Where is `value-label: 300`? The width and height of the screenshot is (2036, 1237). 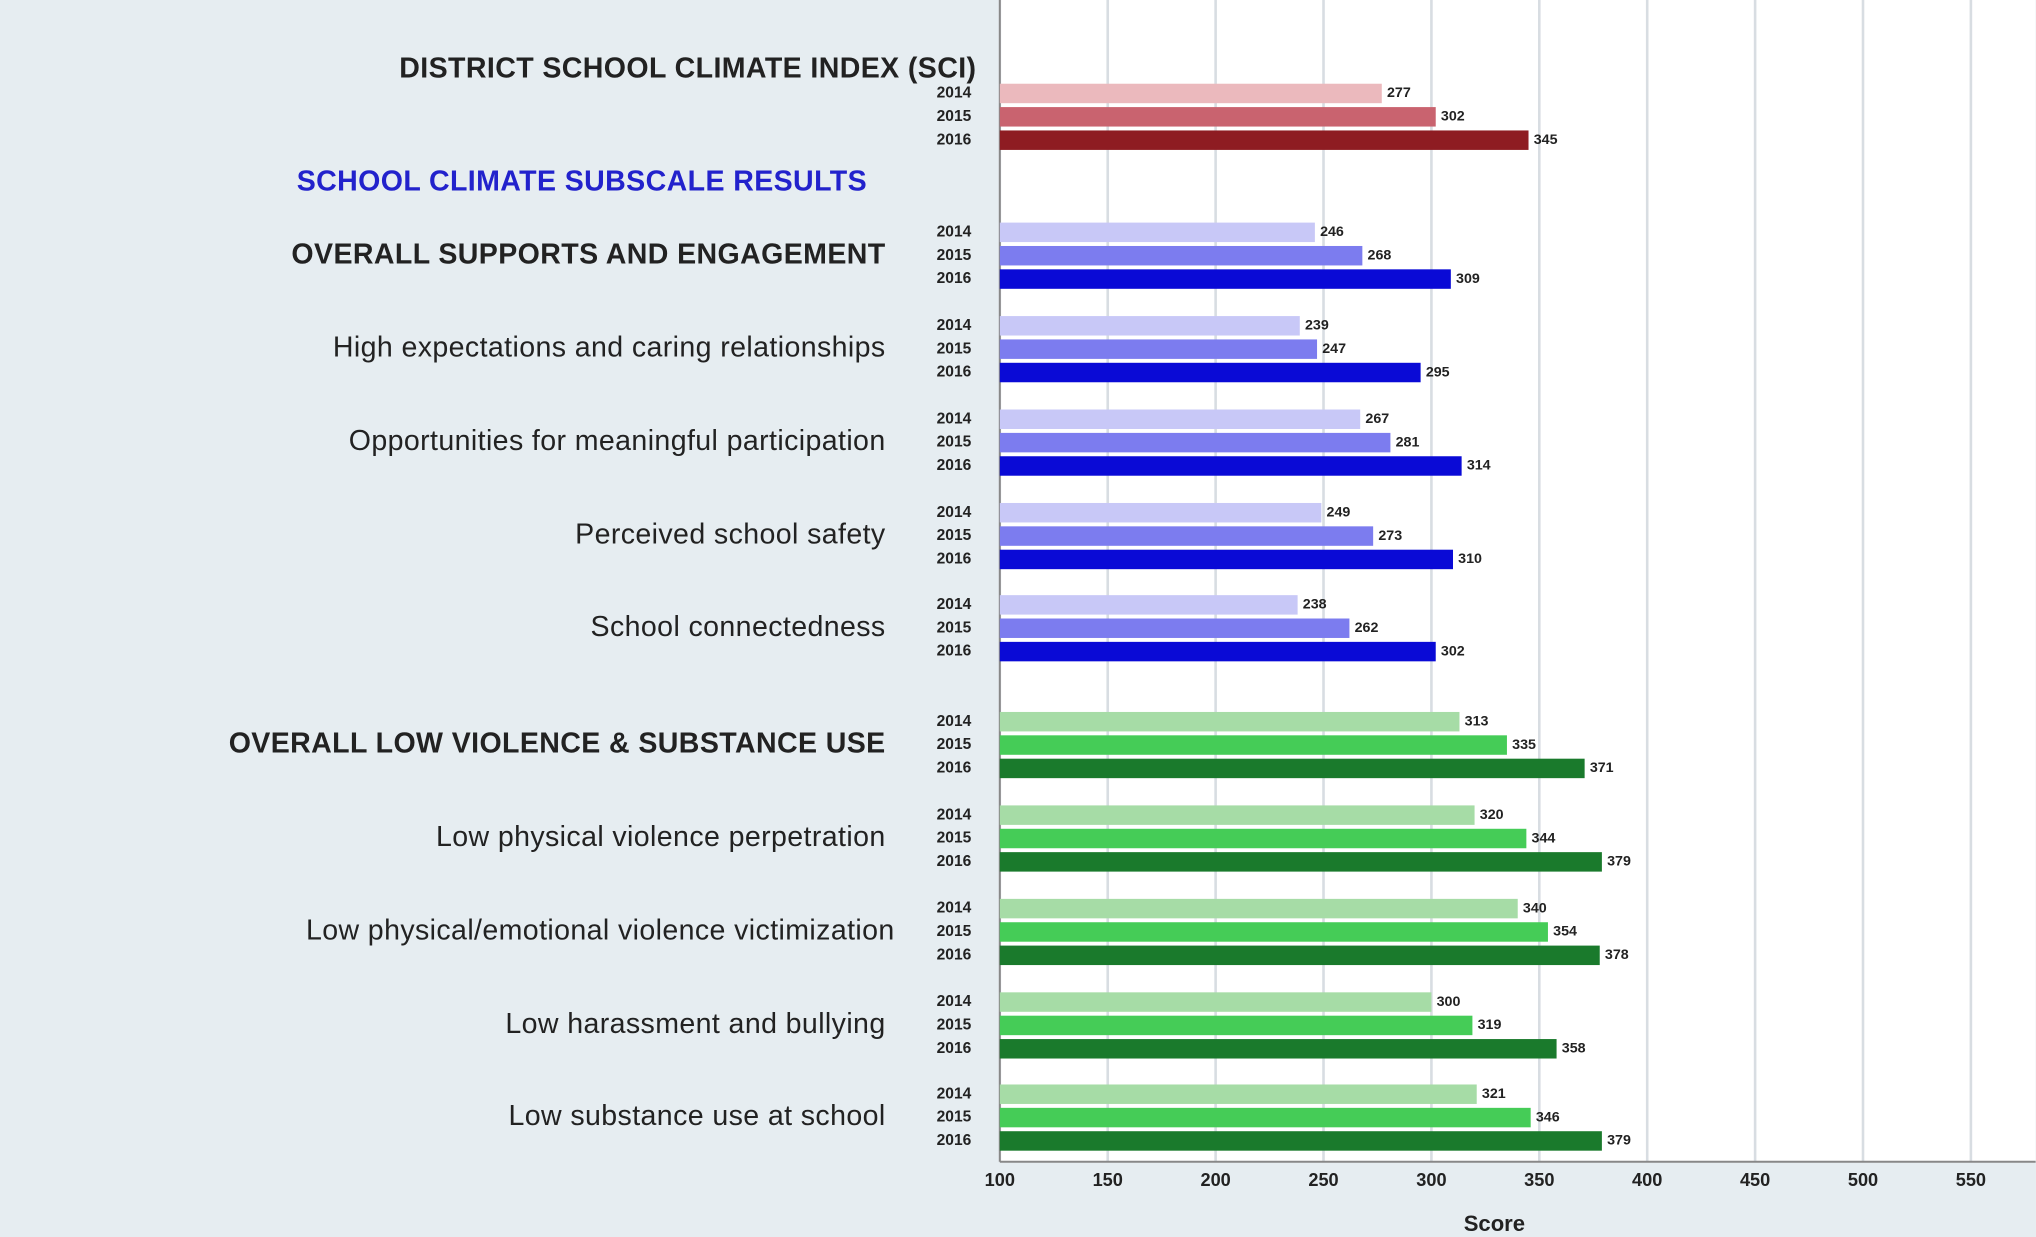
value-label: 300 is located at coordinates (1449, 1002).